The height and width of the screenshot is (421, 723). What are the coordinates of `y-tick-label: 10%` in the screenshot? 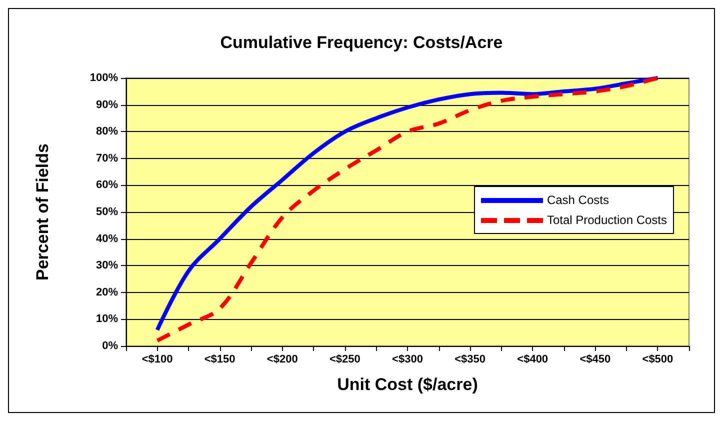 It's located at (107, 319).